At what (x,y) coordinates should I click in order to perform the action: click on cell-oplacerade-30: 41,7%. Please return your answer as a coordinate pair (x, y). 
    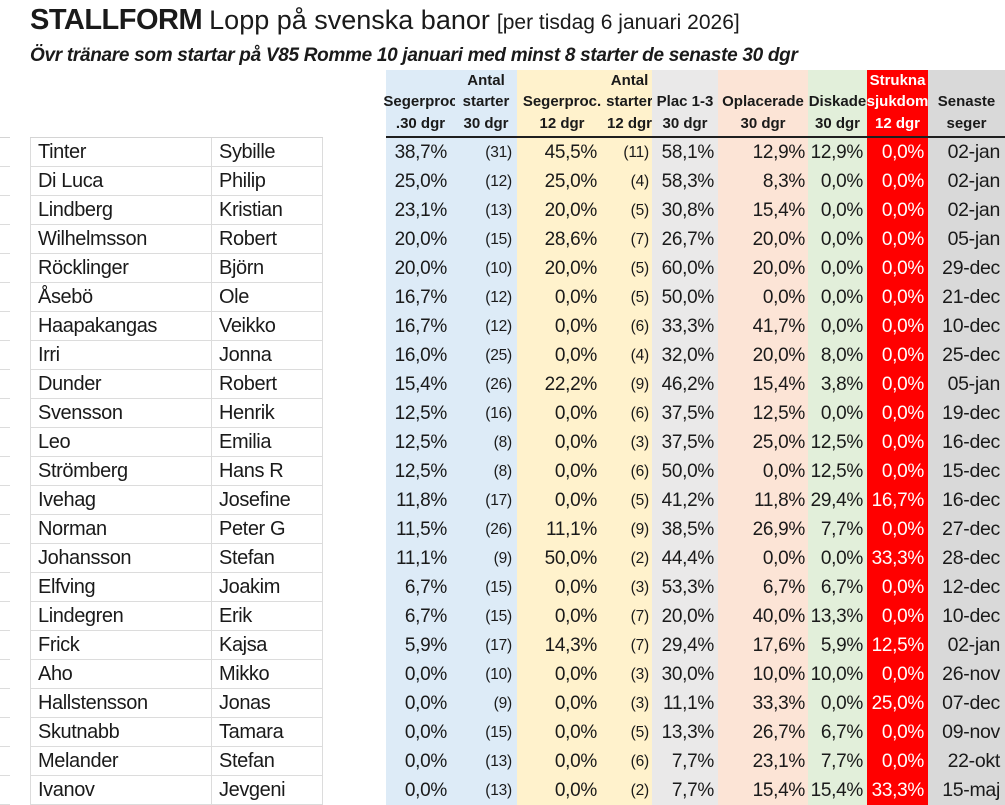
    Looking at the image, I should click on (763, 326).